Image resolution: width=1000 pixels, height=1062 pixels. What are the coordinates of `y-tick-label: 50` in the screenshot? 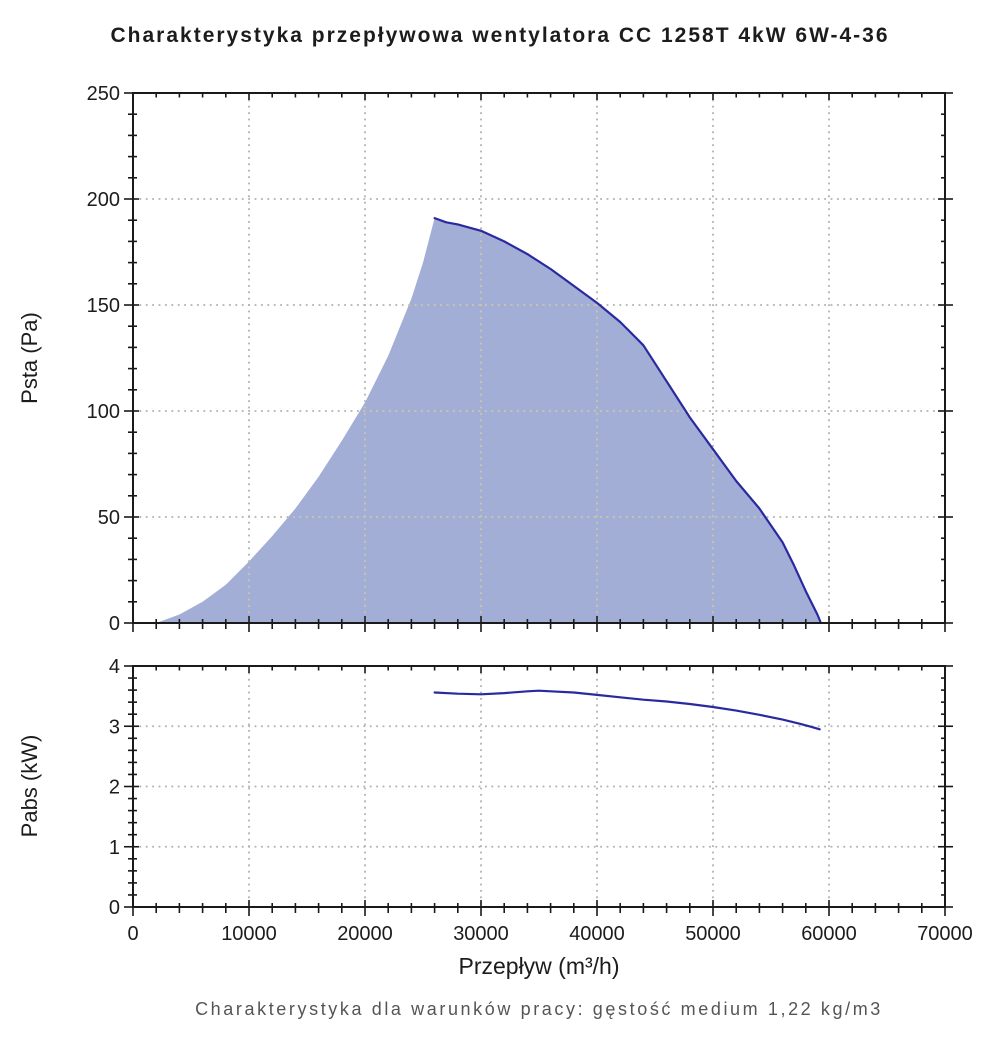 It's located at (109, 518).